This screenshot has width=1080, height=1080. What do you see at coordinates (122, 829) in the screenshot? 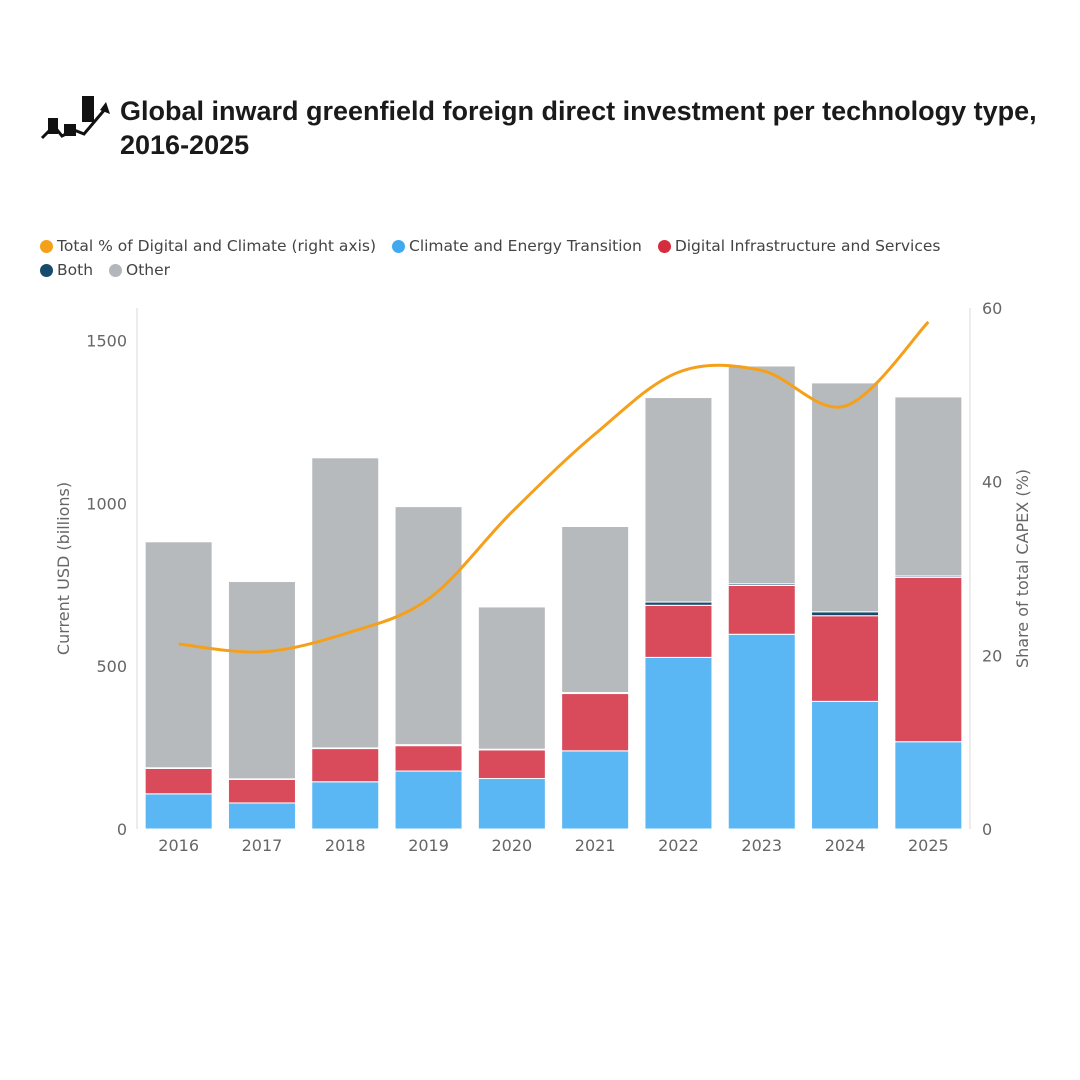
I see `y-tick-label: 0` at bounding box center [122, 829].